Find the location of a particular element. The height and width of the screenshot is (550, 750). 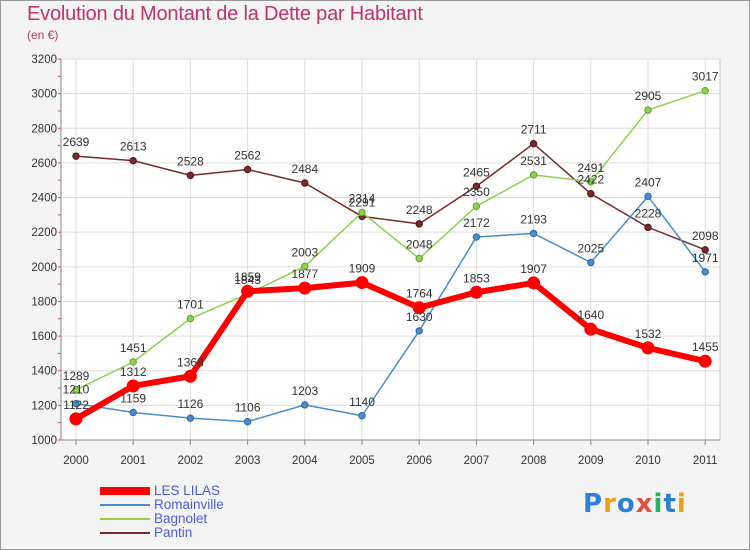

data-label-pantin: 2562 is located at coordinates (247, 155).